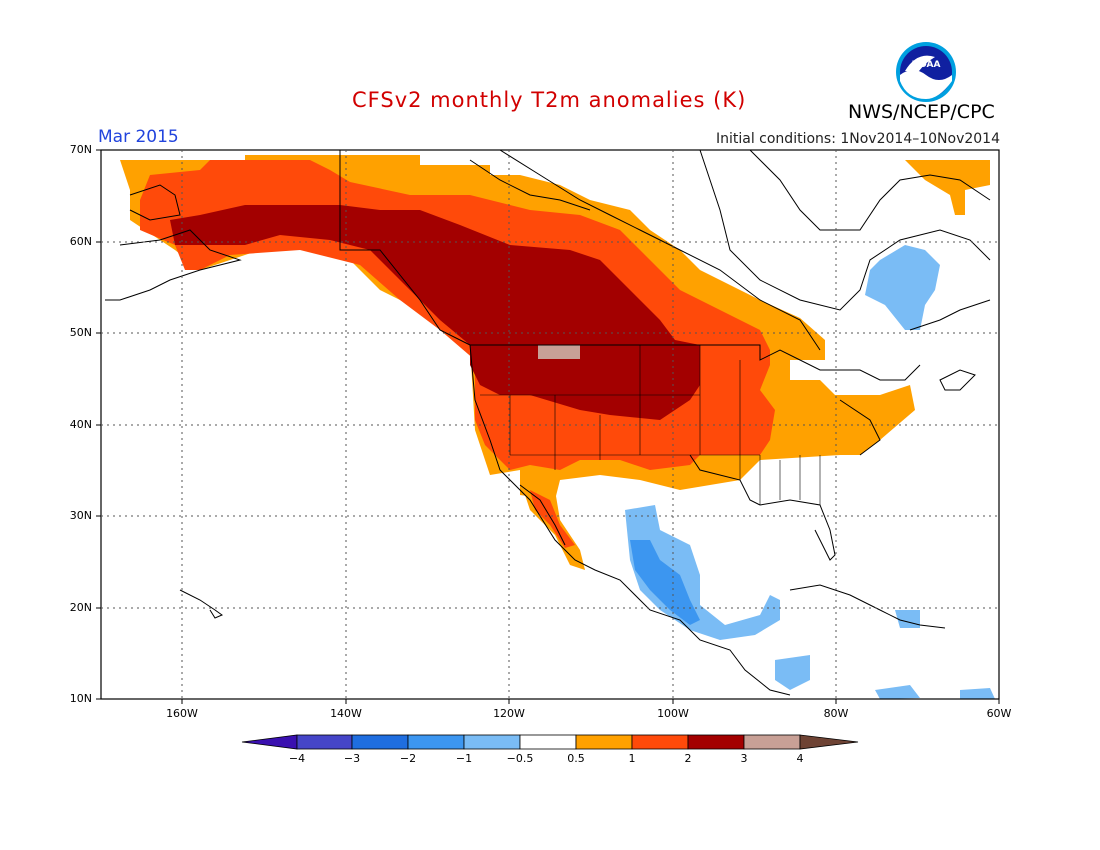 The height and width of the screenshot is (850, 1100). I want to click on colorbar-label: −4, so click(297, 758).